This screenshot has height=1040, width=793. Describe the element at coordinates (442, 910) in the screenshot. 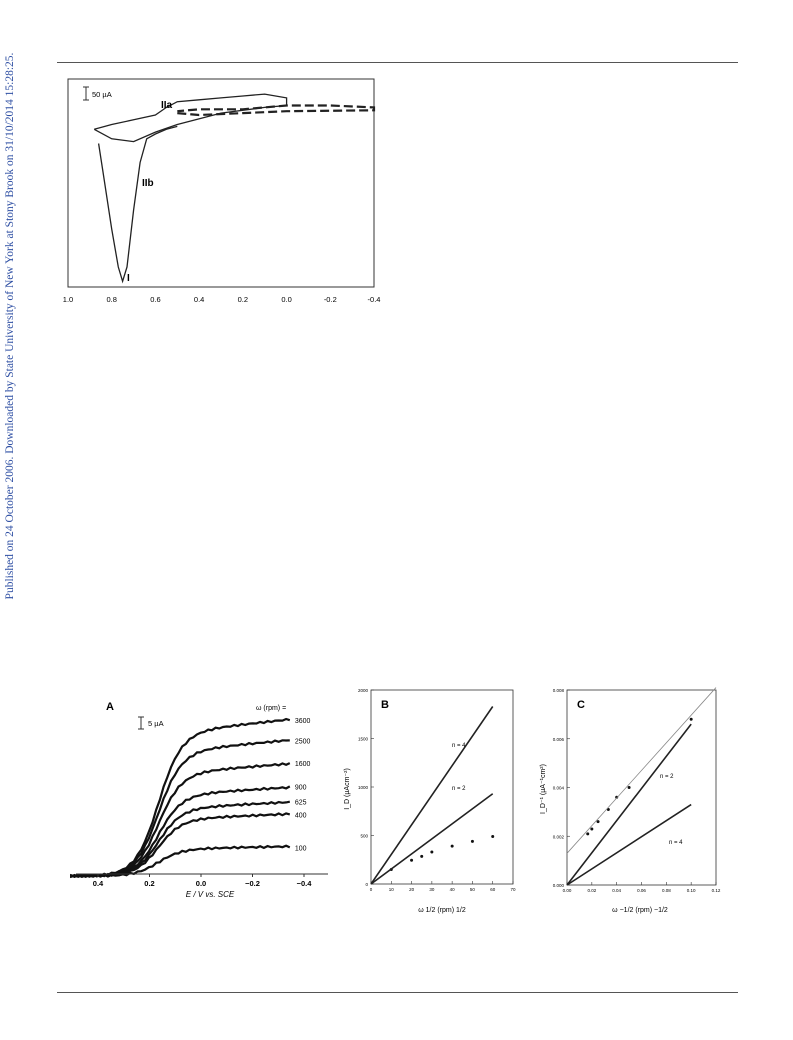

I see `levich-x-label: ω 1/2 (rpm) 1/2` at that location.